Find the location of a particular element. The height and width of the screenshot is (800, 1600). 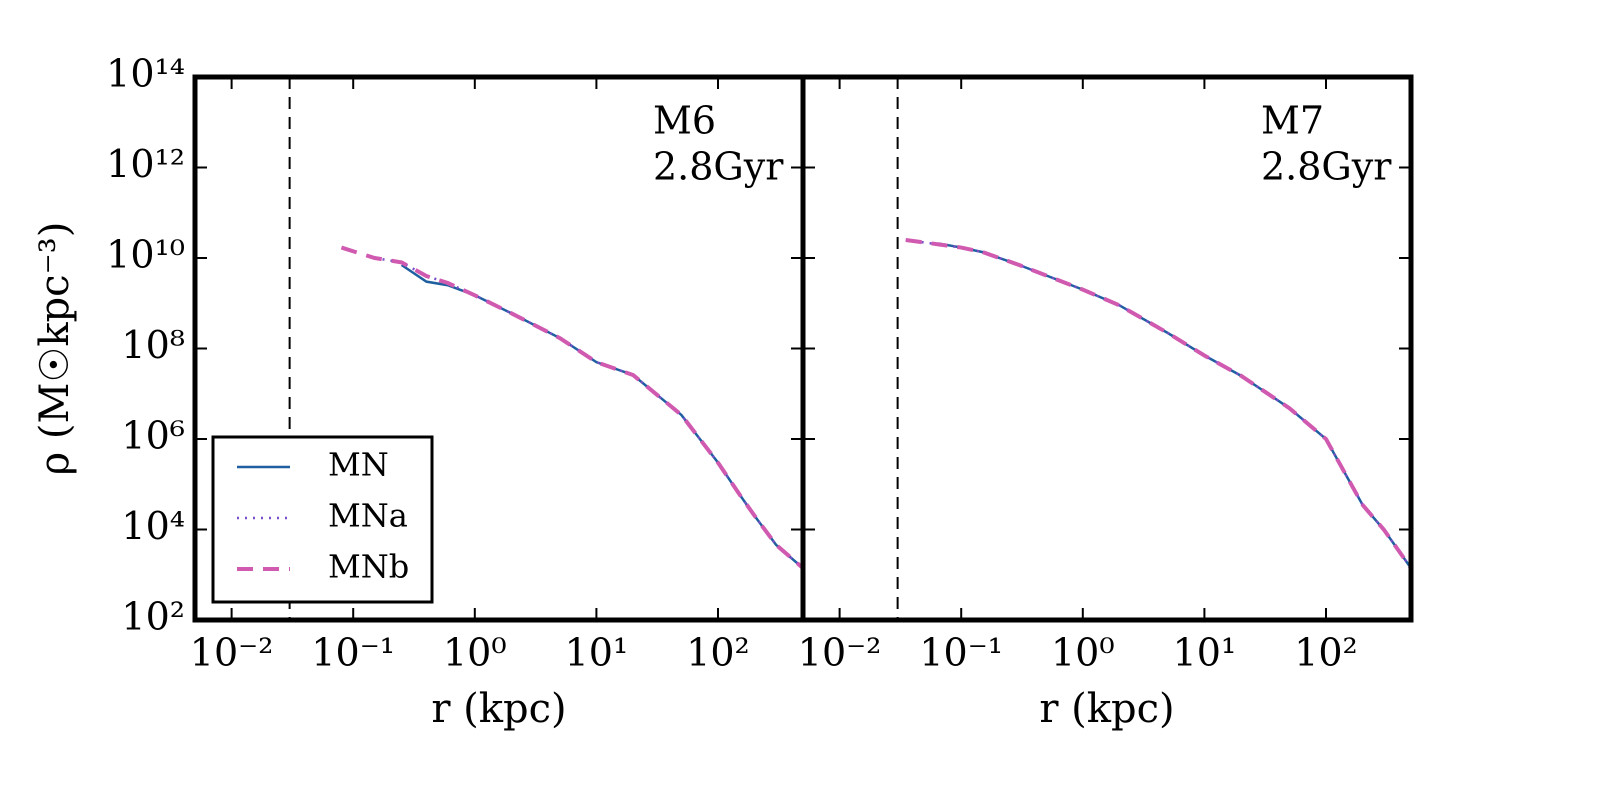

y-tick-label: 10⁸ is located at coordinates (153, 345).